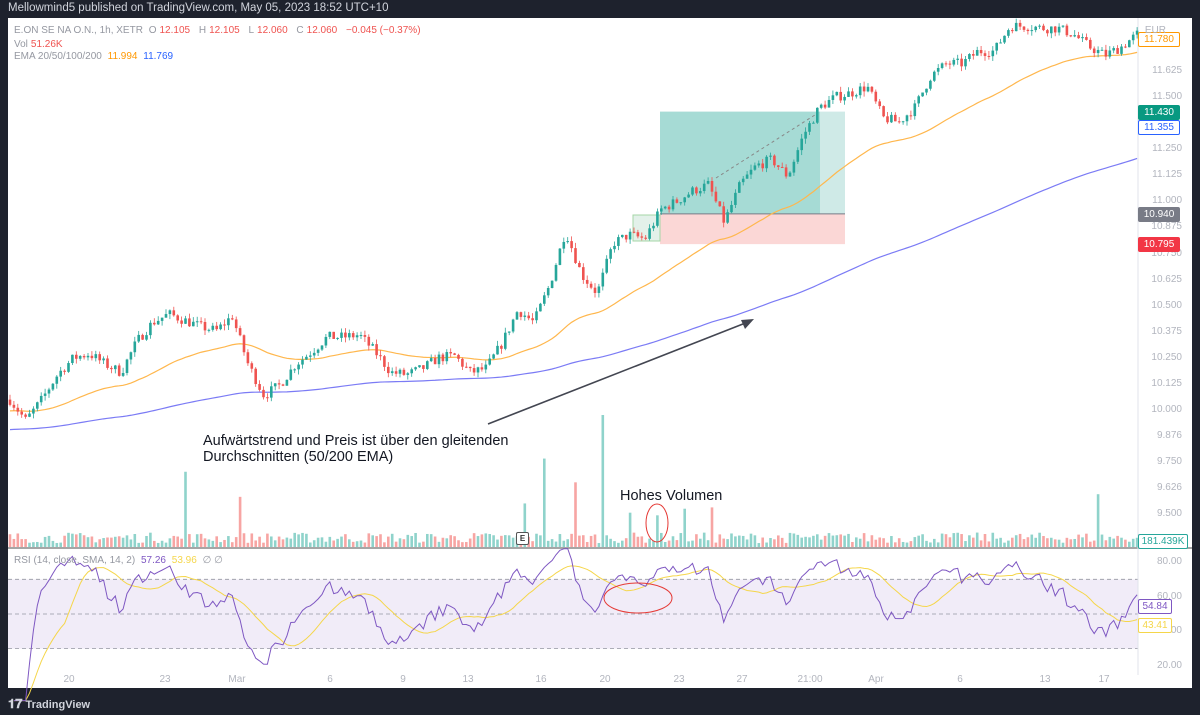 Image resolution: width=1200 pixels, height=715 pixels. What do you see at coordinates (1159, 245) in the screenshot?
I see `price-label-red: 10.795` at bounding box center [1159, 245].